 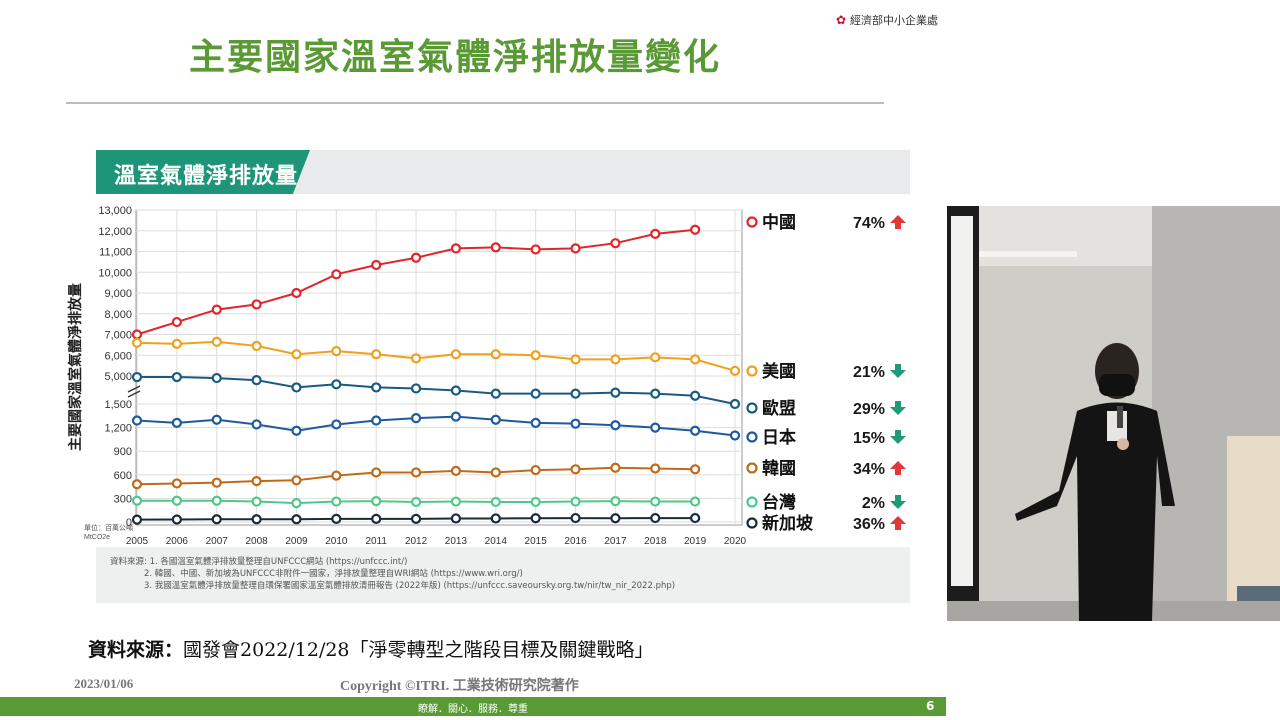 What do you see at coordinates (115, 211) in the screenshot?
I see `y-tick-label: 13,000` at bounding box center [115, 211].